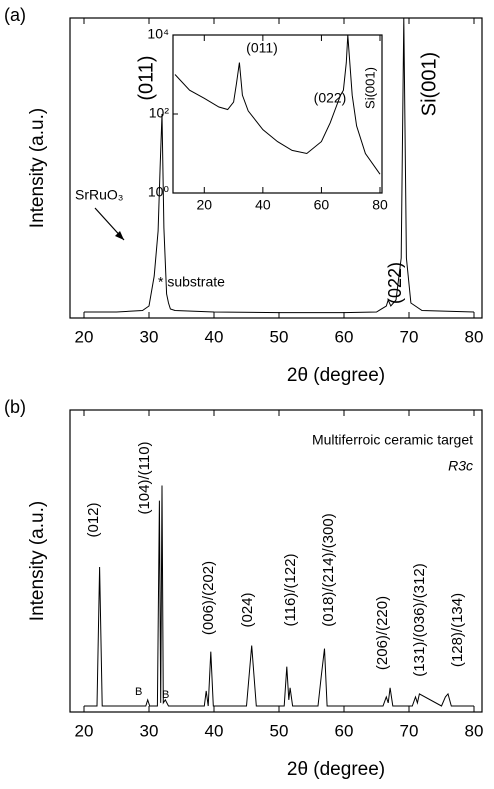 The image size is (494, 789). Describe the element at coordinates (191, 282) in the screenshot. I see `annotation: * substrate` at that location.